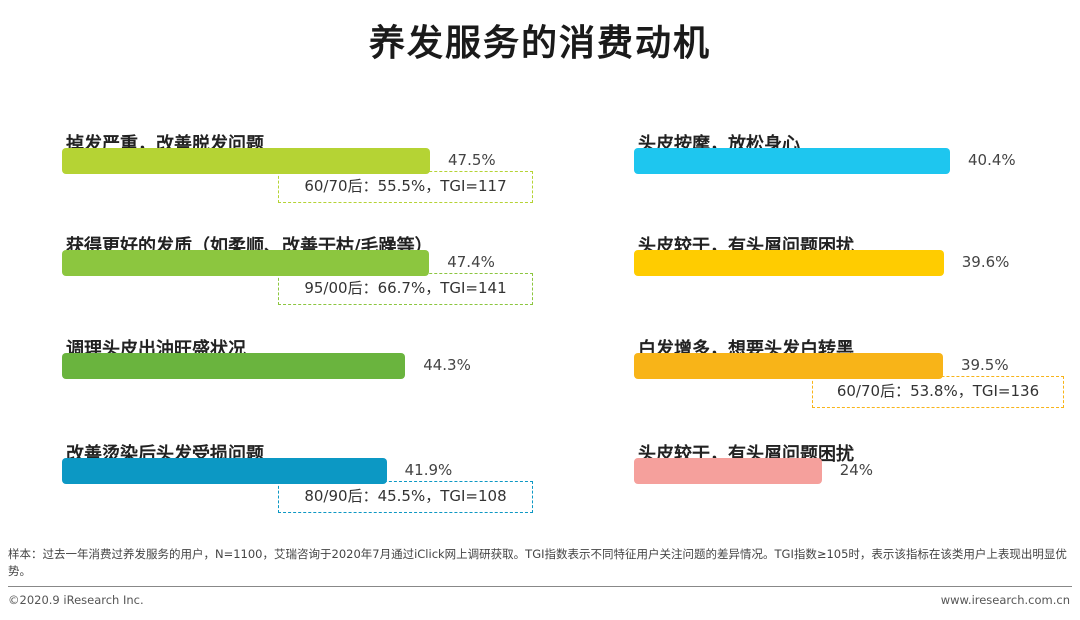 This screenshot has height=620, width=1080. Describe the element at coordinates (540, 586) in the screenshot. I see `footer-divider` at that location.